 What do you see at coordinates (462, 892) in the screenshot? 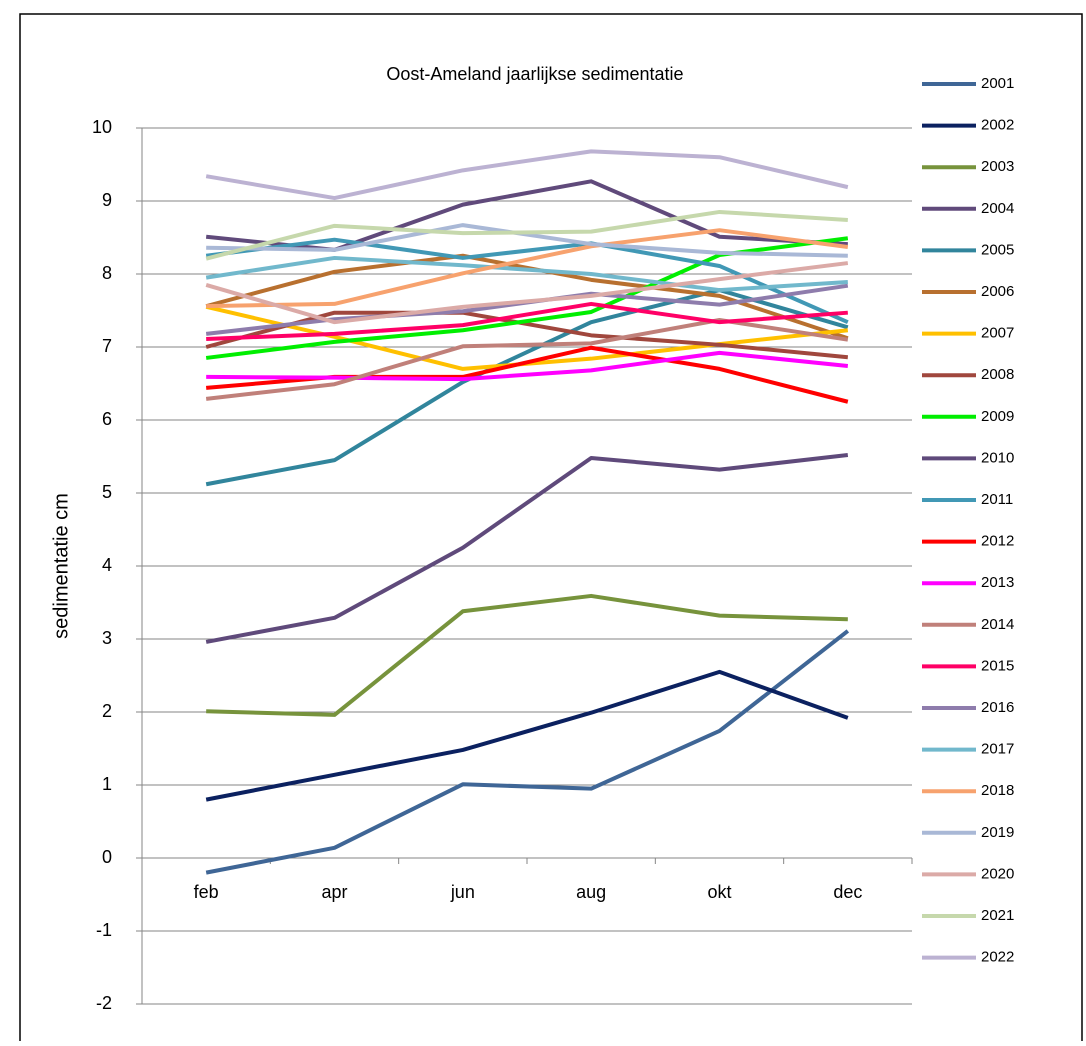
I see `x-tick-label: jun` at bounding box center [462, 892].